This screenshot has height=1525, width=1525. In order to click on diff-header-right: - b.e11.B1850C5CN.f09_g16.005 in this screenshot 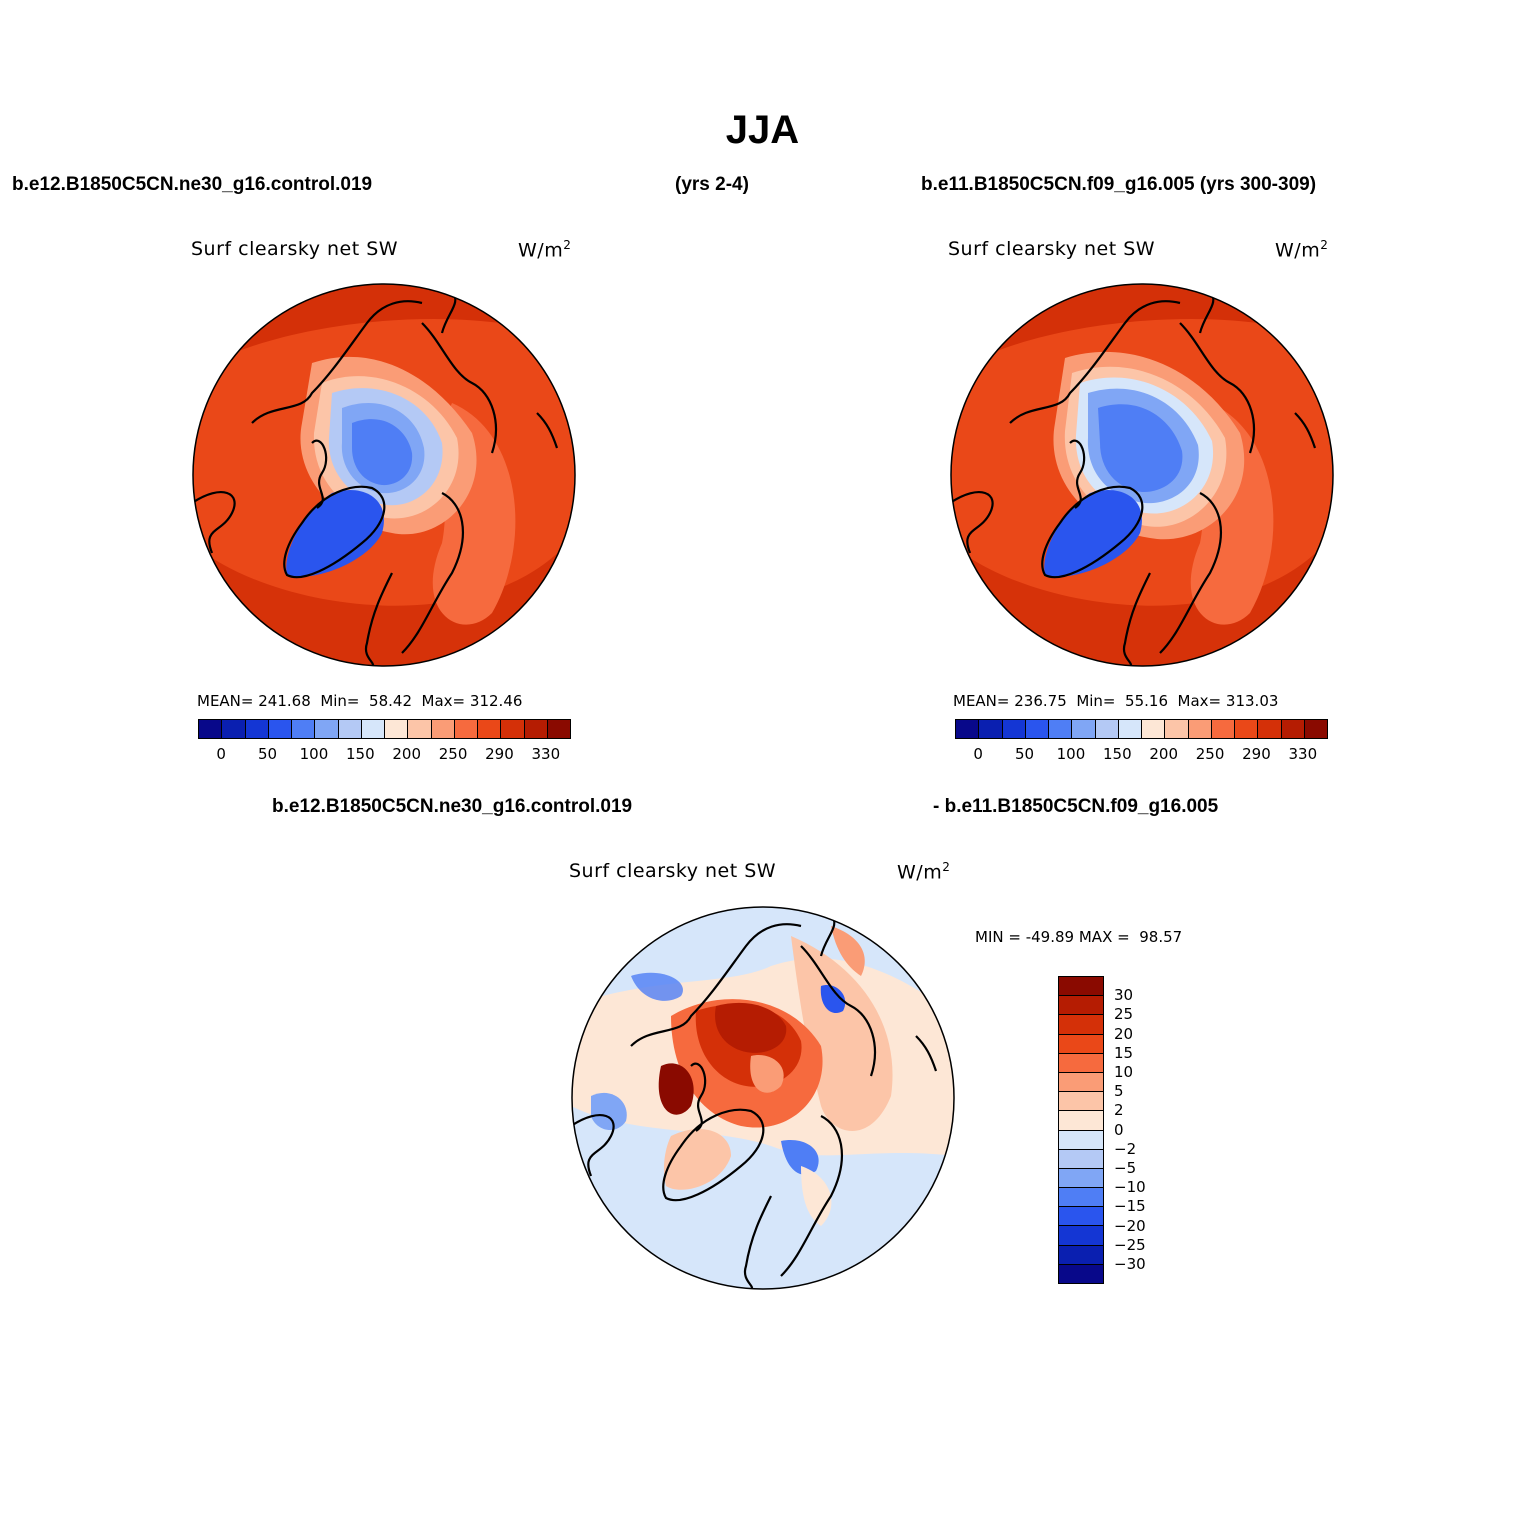, I will do `click(1076, 806)`.